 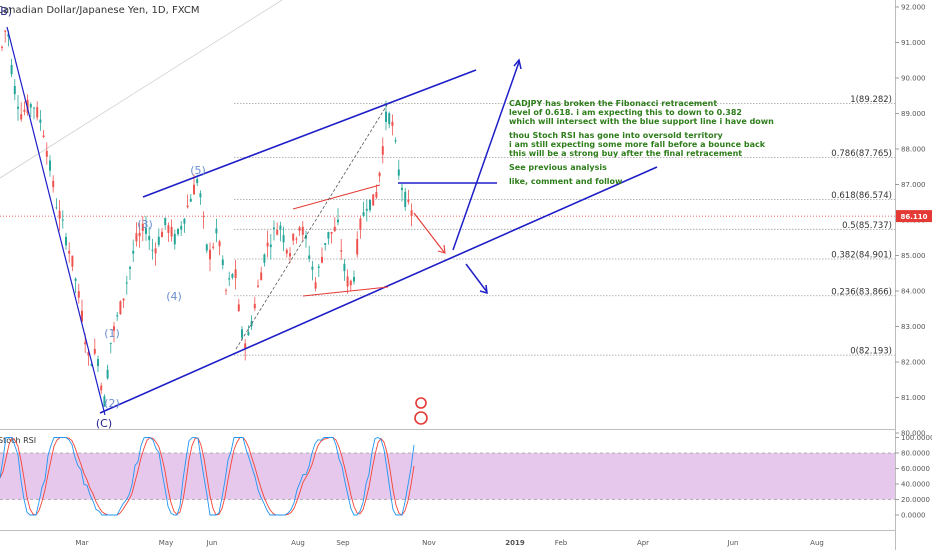 I want to click on price-tick-label: 88.000, so click(x=913, y=150).